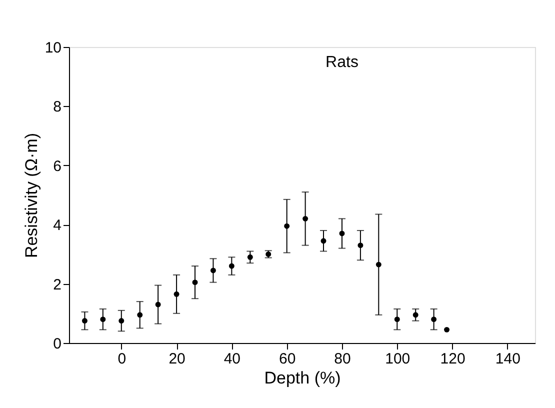 This screenshot has width=555, height=408. What do you see at coordinates (507, 359) in the screenshot?
I see `x-tick-label: 140` at bounding box center [507, 359].